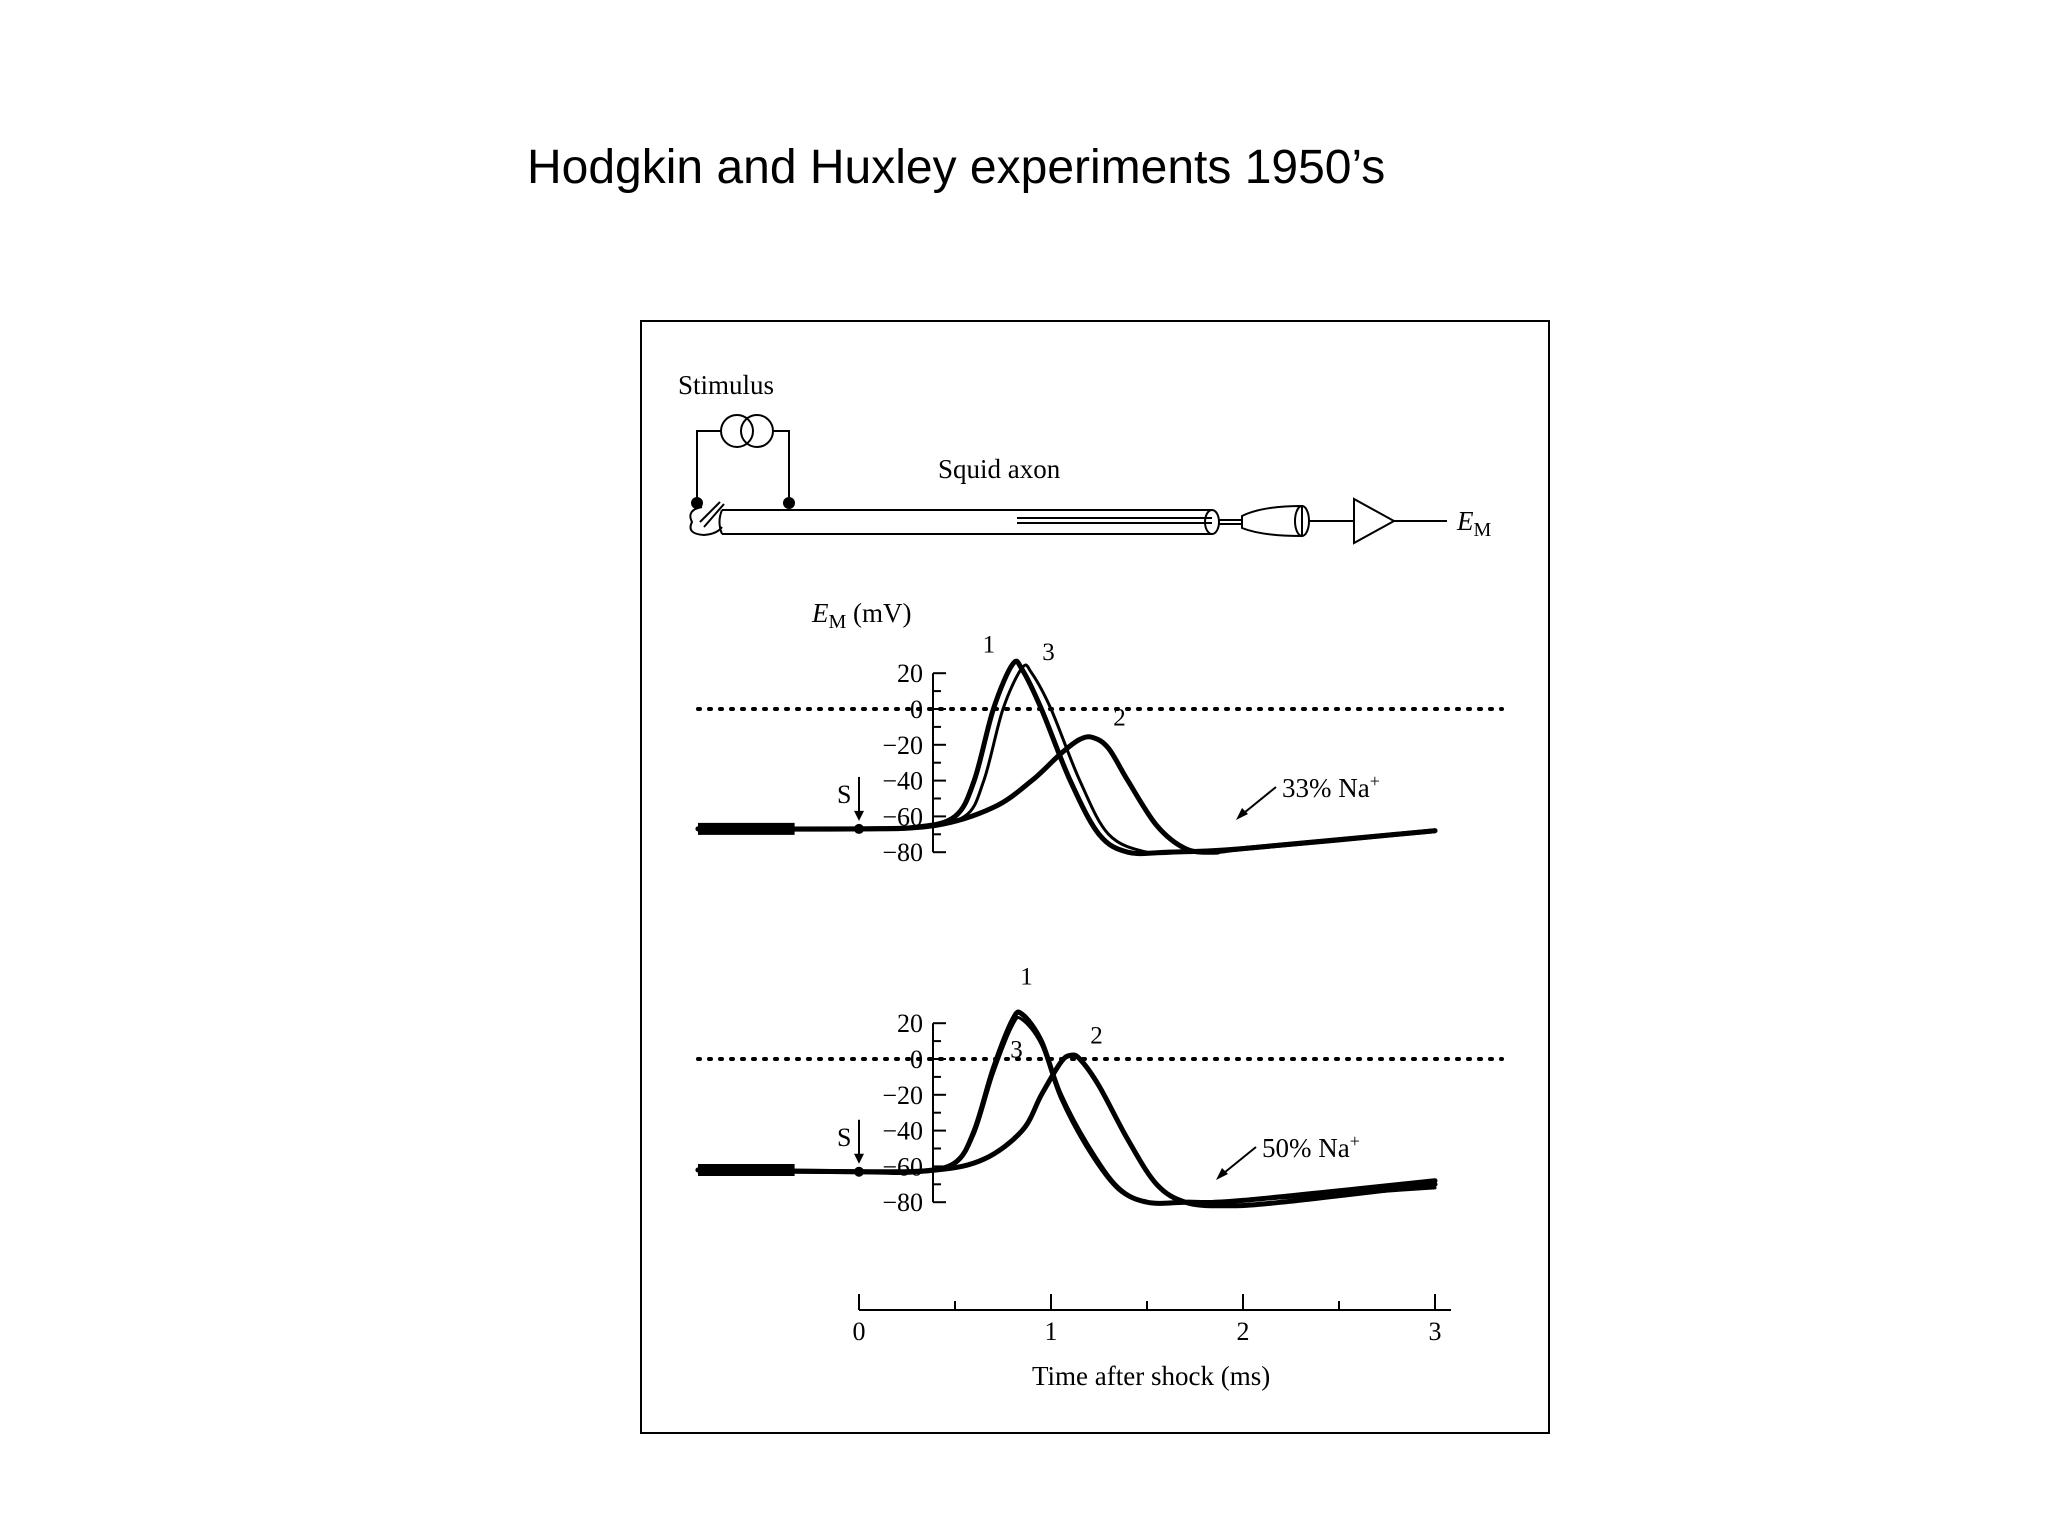  What do you see at coordinates (1375, 521) in the screenshot?
I see `amplifier-icon` at bounding box center [1375, 521].